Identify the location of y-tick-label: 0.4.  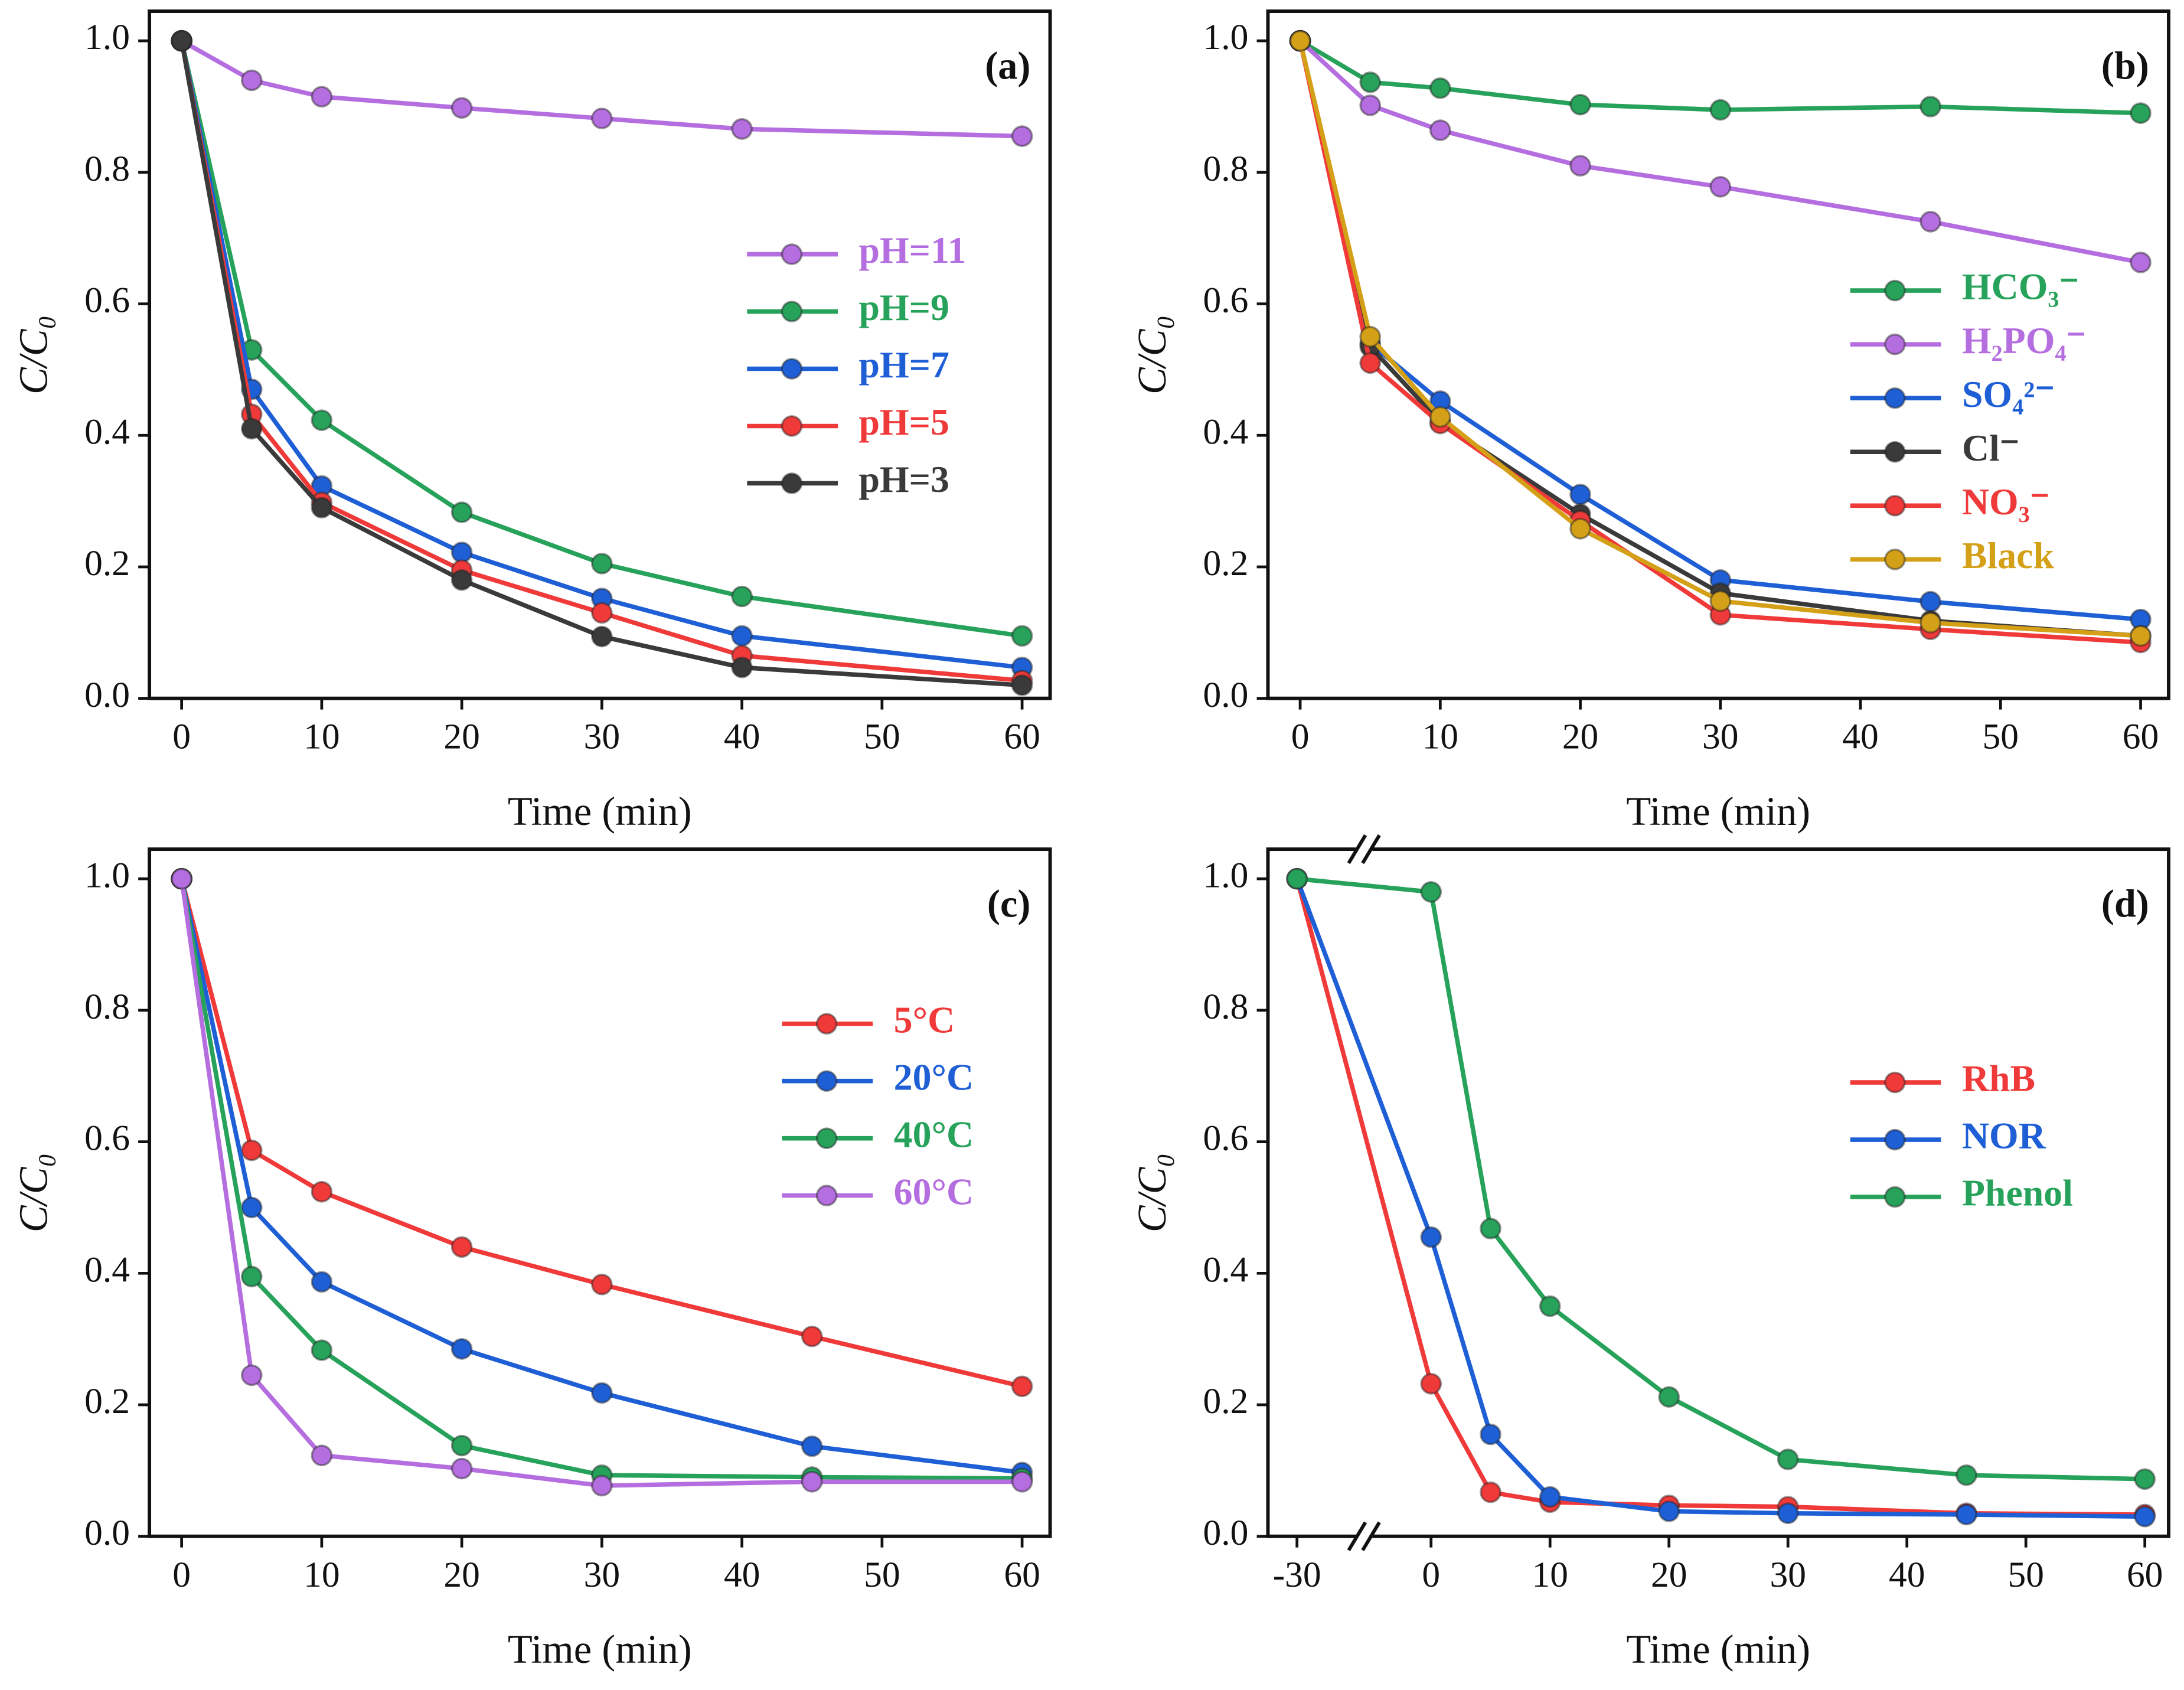
(1226, 1270).